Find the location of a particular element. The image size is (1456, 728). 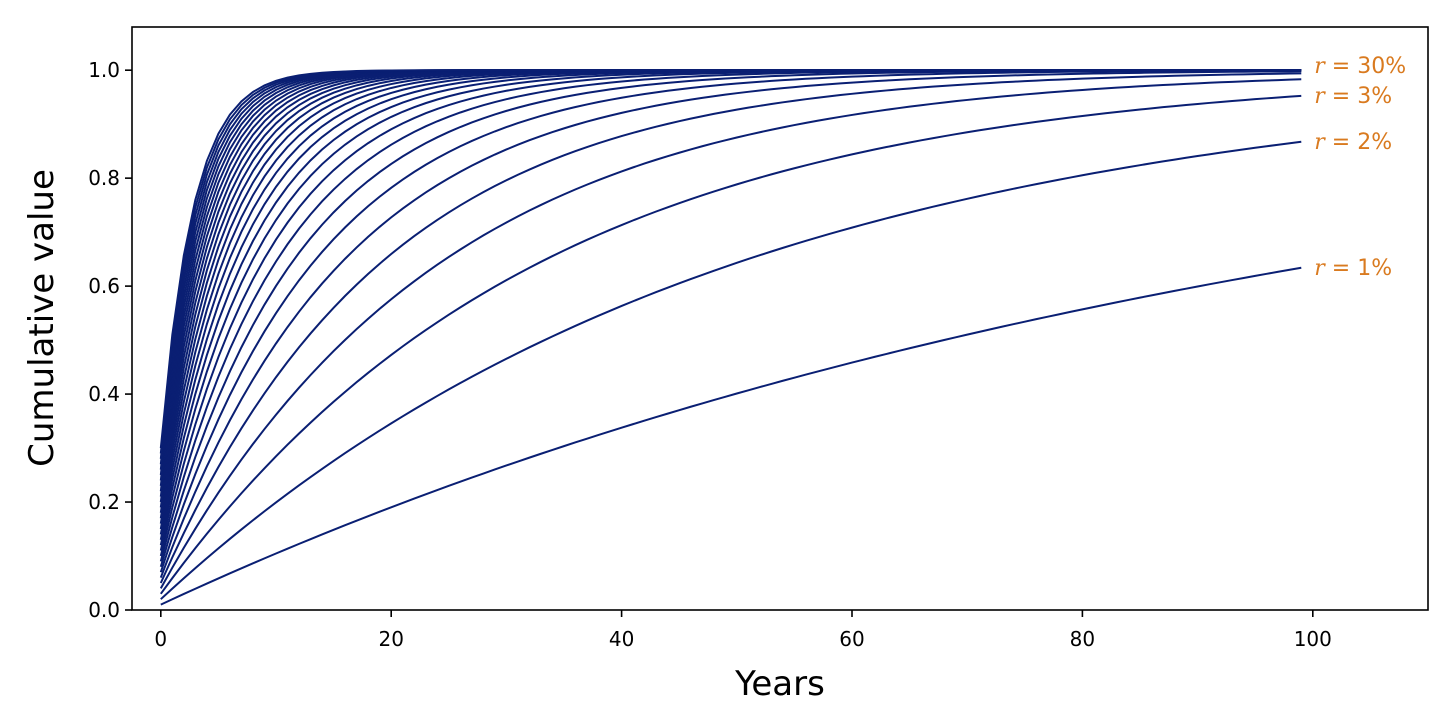

x-tick-label: 40 is located at coordinates (621, 639).